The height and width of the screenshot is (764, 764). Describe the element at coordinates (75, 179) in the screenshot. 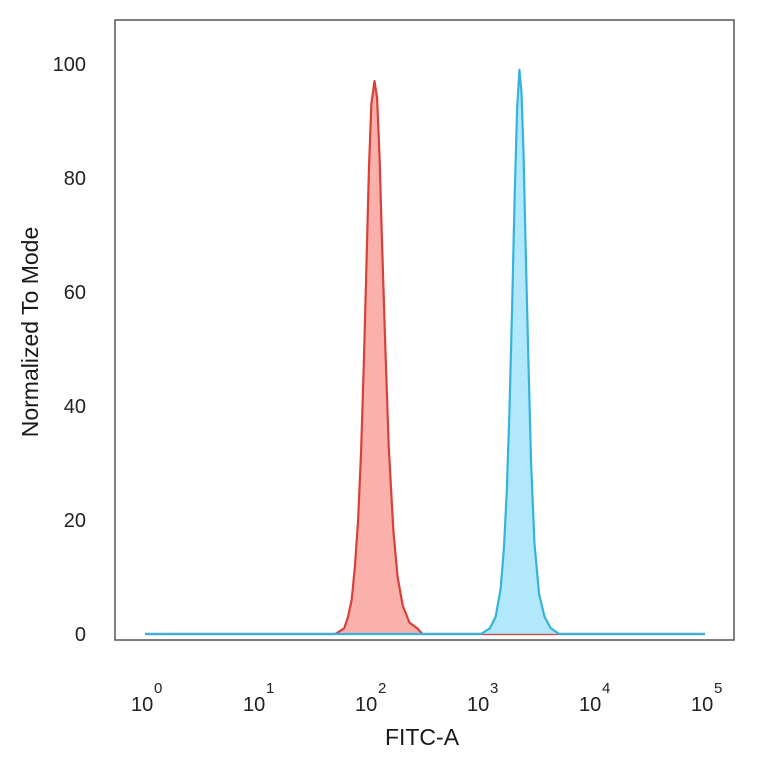

I see `y-tick-label: 80` at that location.